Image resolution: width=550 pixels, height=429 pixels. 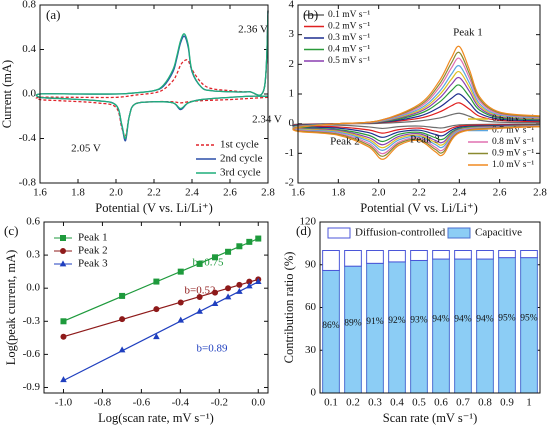 What do you see at coordinates (513, 165) in the screenshot?
I see `legend-label: 1.0 mV s⁻¹` at bounding box center [513, 165].